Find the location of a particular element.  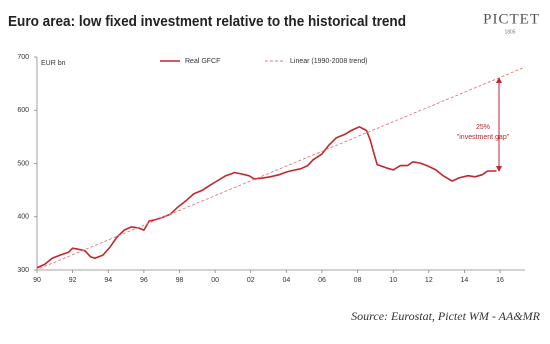

x-tick-label: 10 is located at coordinates (393, 280).